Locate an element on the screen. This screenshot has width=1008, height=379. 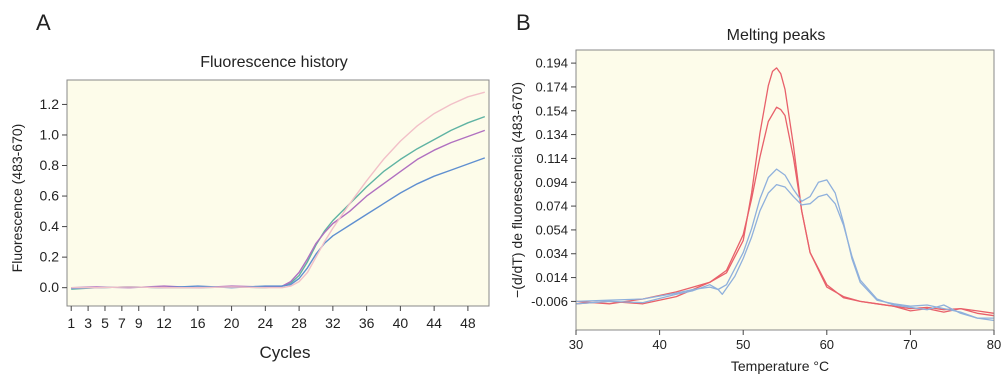
chart-b-y-tick-label: 0.074 is located at coordinates (551, 206).